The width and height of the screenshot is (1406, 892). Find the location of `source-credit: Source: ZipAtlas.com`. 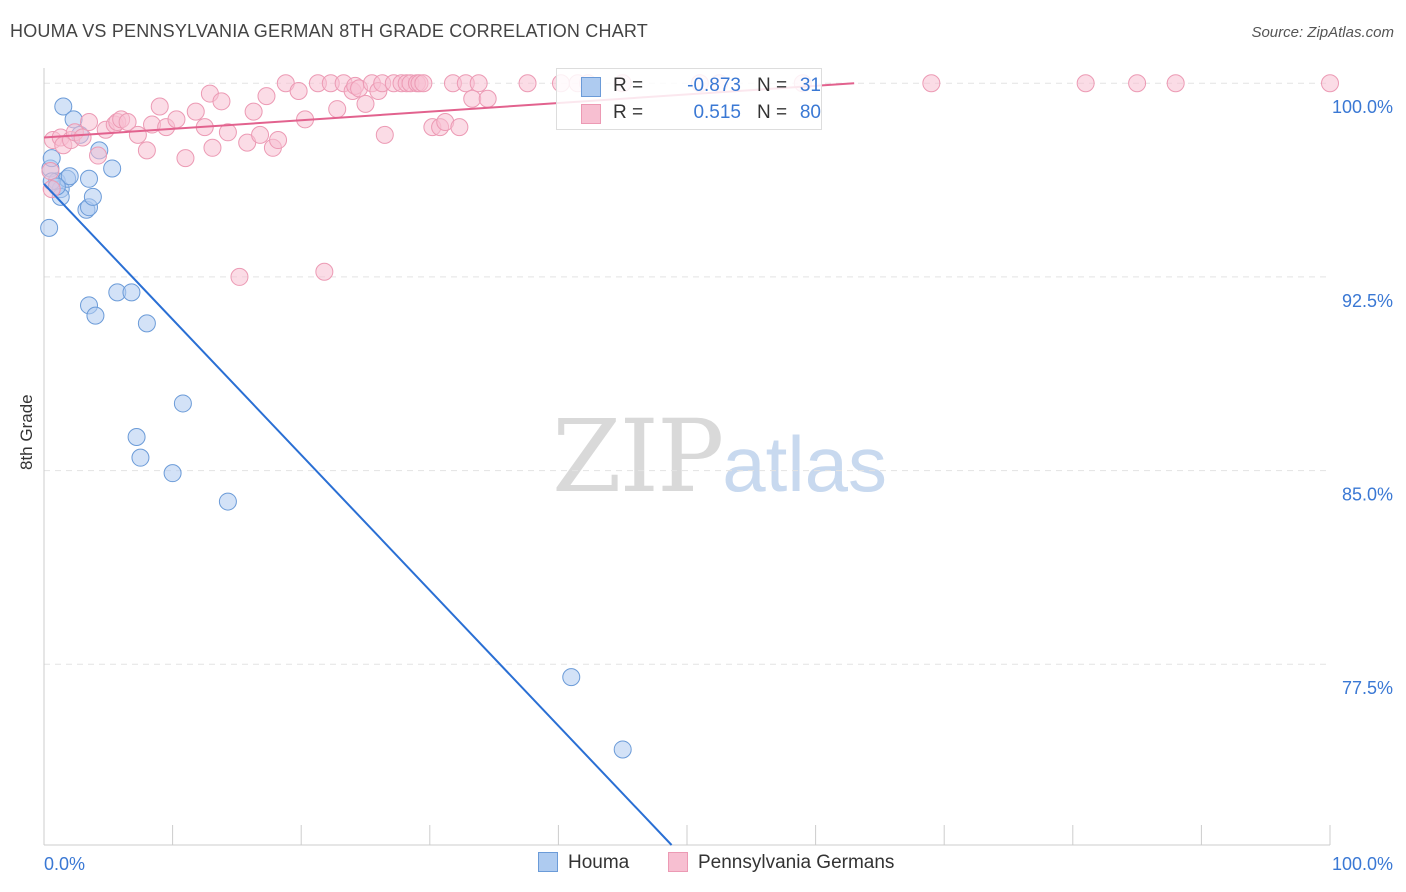

source-credit: Source: ZipAtlas.com is located at coordinates (1322, 32).